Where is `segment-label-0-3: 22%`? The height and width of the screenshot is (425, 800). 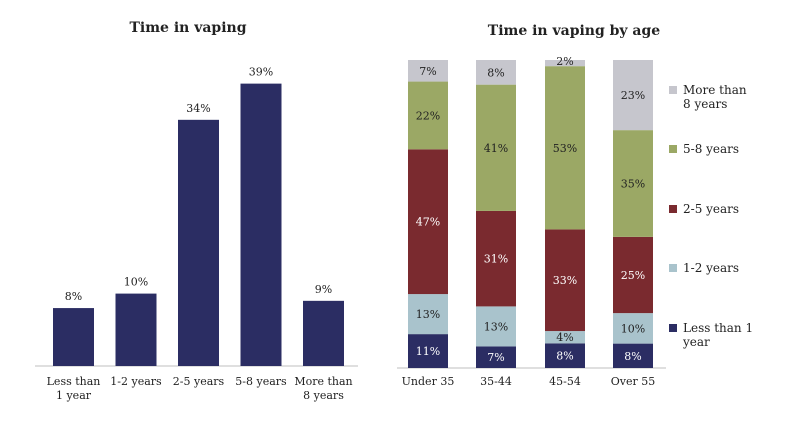
segment-label-0-3: 22% is located at coordinates (428, 115).